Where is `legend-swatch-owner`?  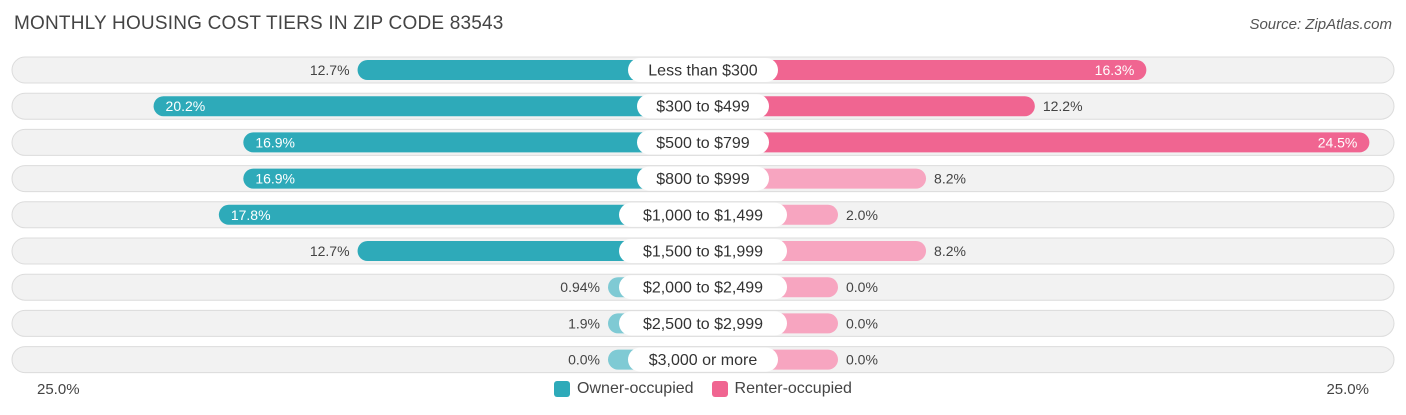
legend-swatch-owner is located at coordinates (562, 389).